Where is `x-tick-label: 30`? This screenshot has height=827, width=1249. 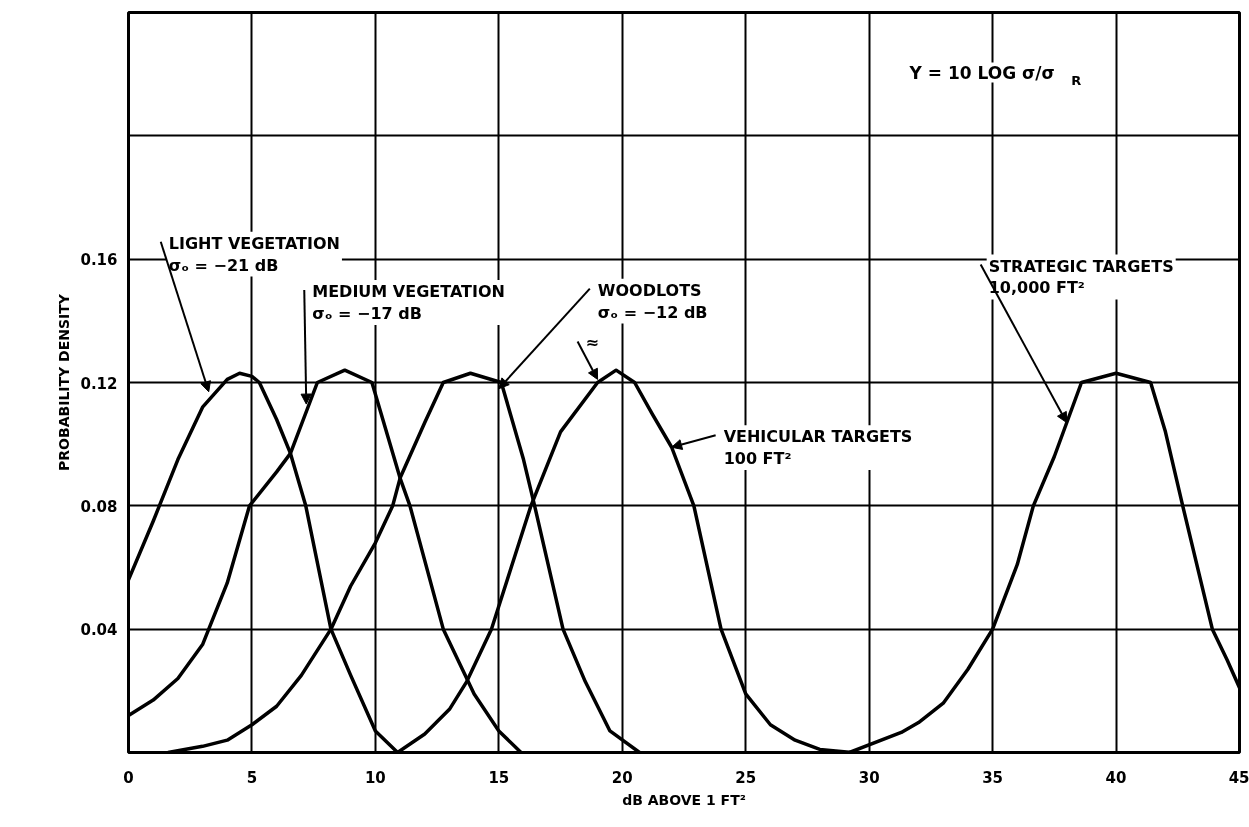
x-tick-label: 30 is located at coordinates (869, 777).